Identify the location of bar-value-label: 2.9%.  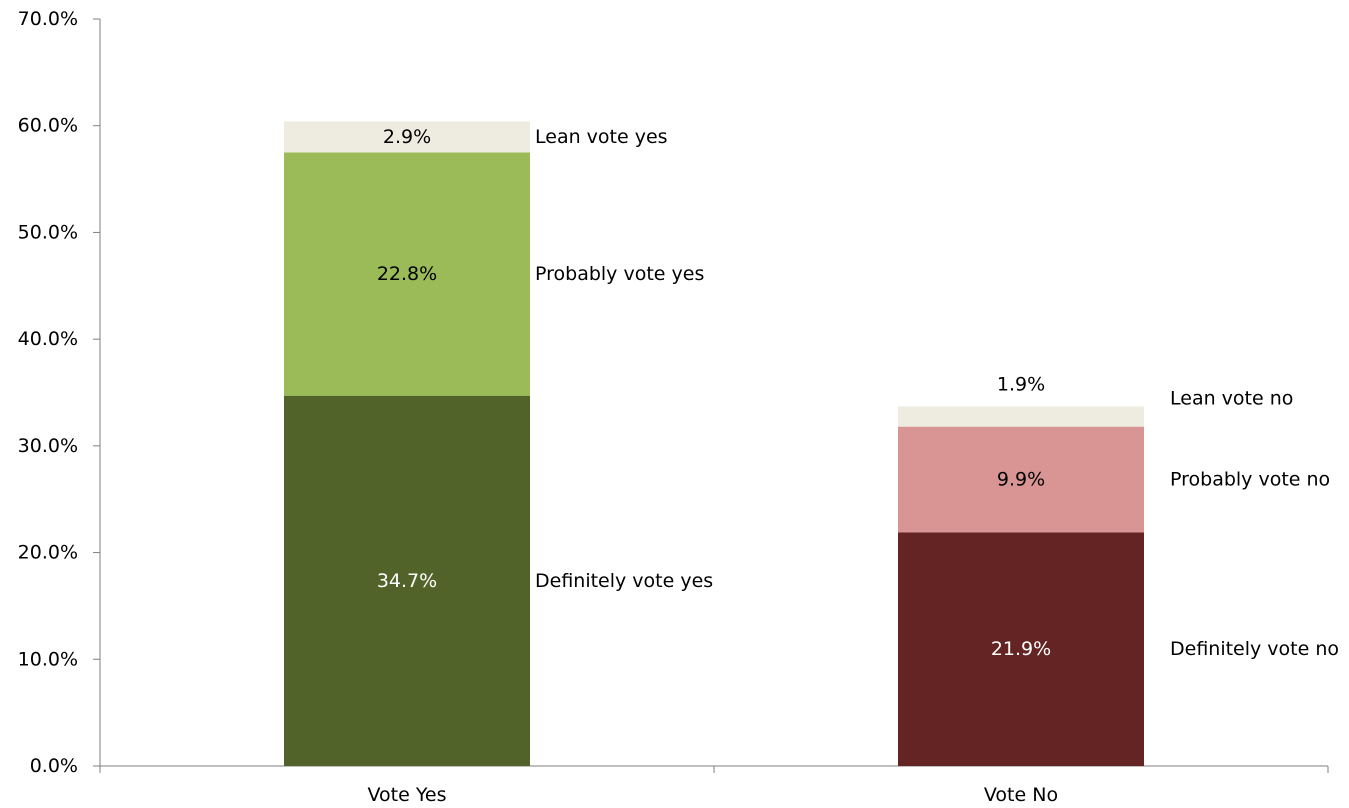
(407, 137).